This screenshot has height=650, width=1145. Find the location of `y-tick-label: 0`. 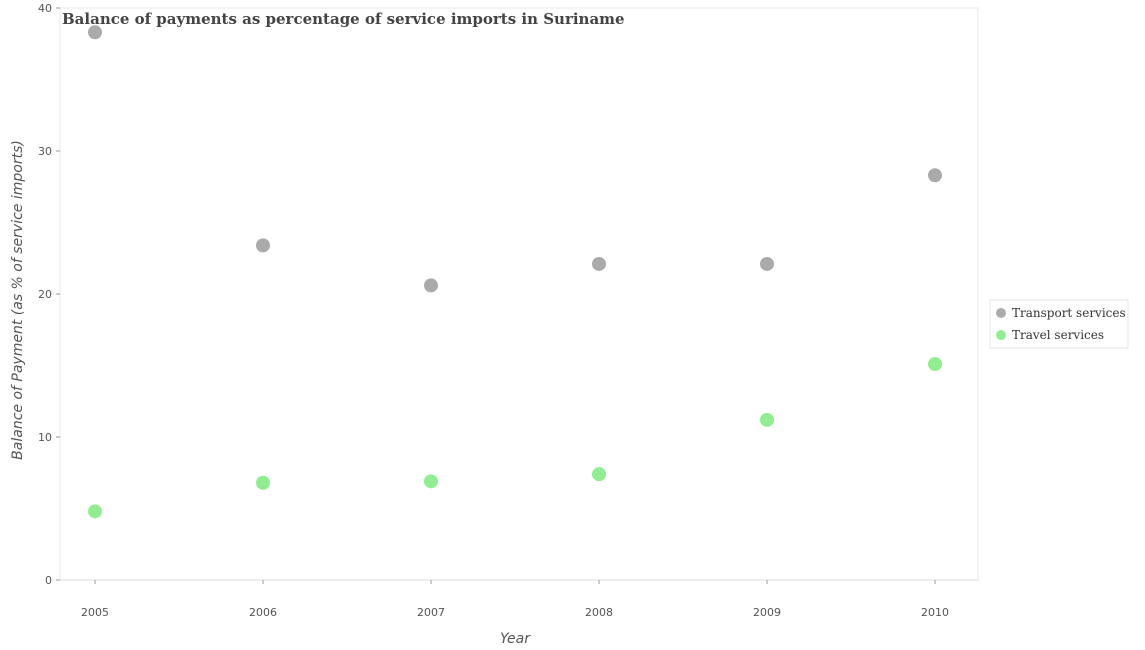

y-tick-label: 0 is located at coordinates (48, 580).